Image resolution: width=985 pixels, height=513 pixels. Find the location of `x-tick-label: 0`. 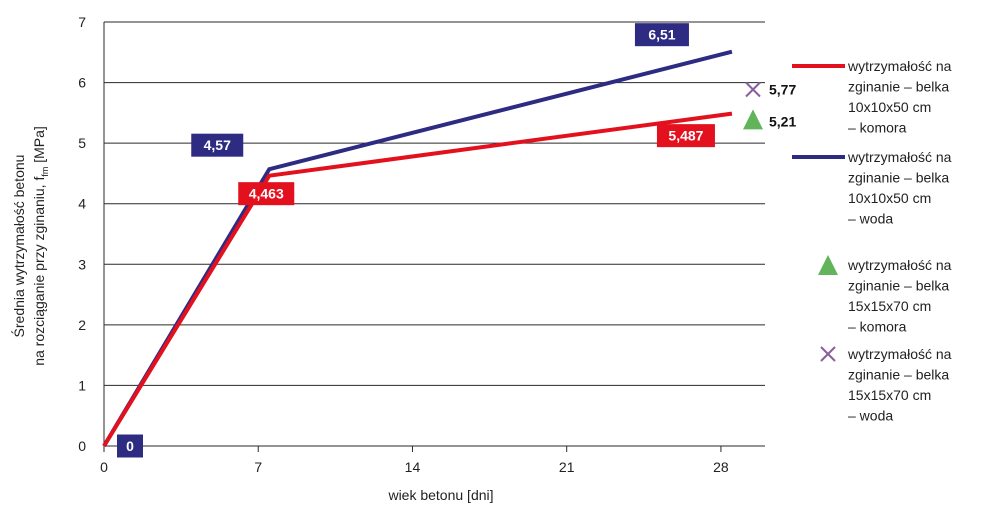

x-tick-label: 0 is located at coordinates (104, 467).